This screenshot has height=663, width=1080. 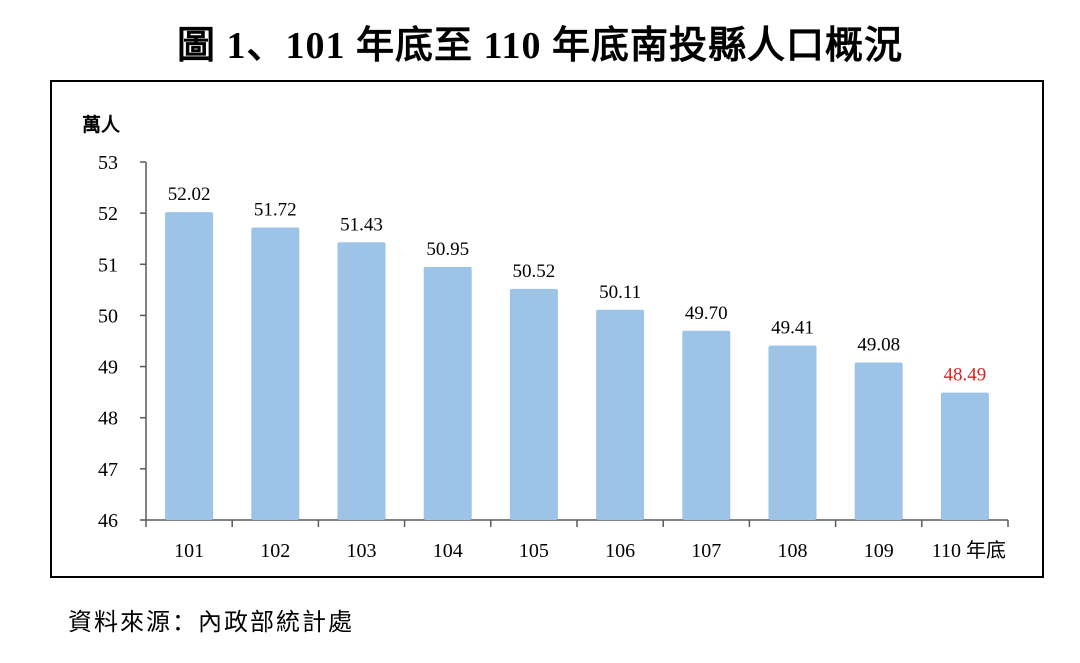 I want to click on x-tick-label: 103, so click(x=362, y=551).